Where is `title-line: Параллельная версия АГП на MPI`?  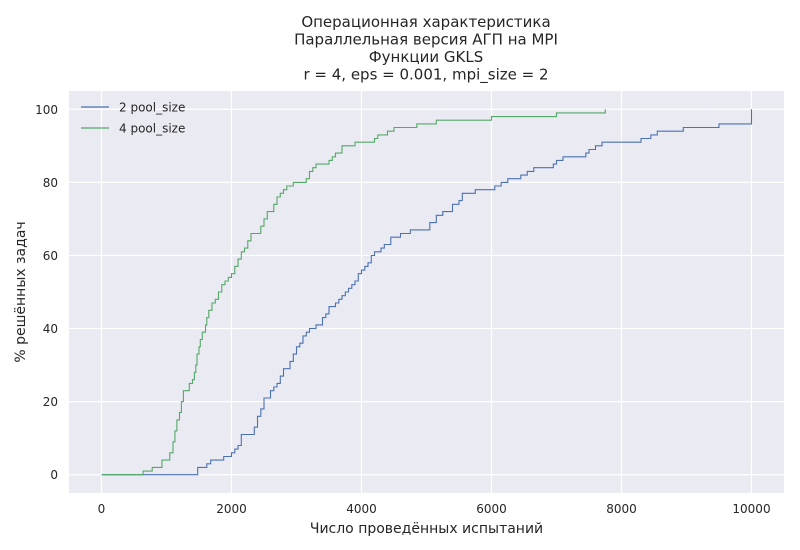 title-line: Параллельная версия АГП на MPI is located at coordinates (426, 40).